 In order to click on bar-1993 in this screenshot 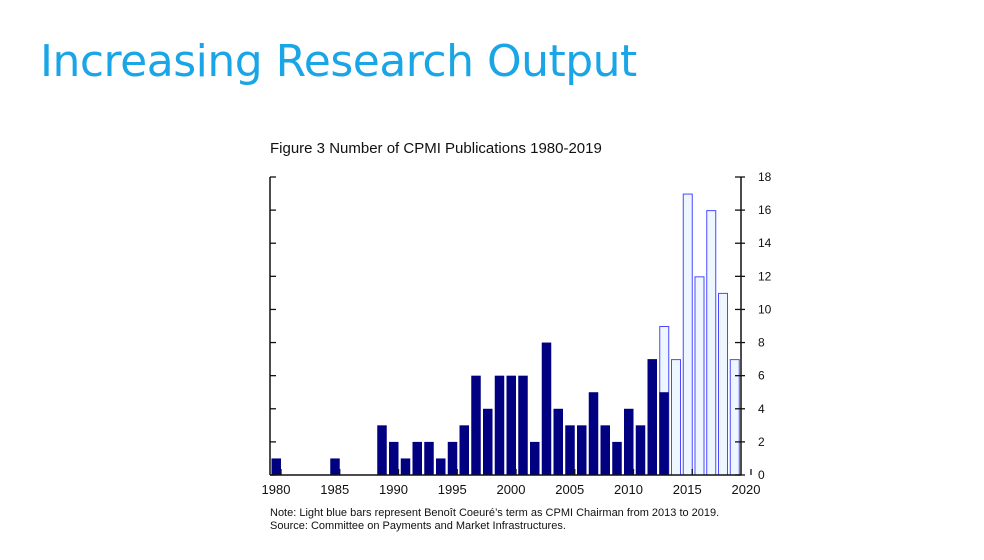, I will do `click(429, 458)`.